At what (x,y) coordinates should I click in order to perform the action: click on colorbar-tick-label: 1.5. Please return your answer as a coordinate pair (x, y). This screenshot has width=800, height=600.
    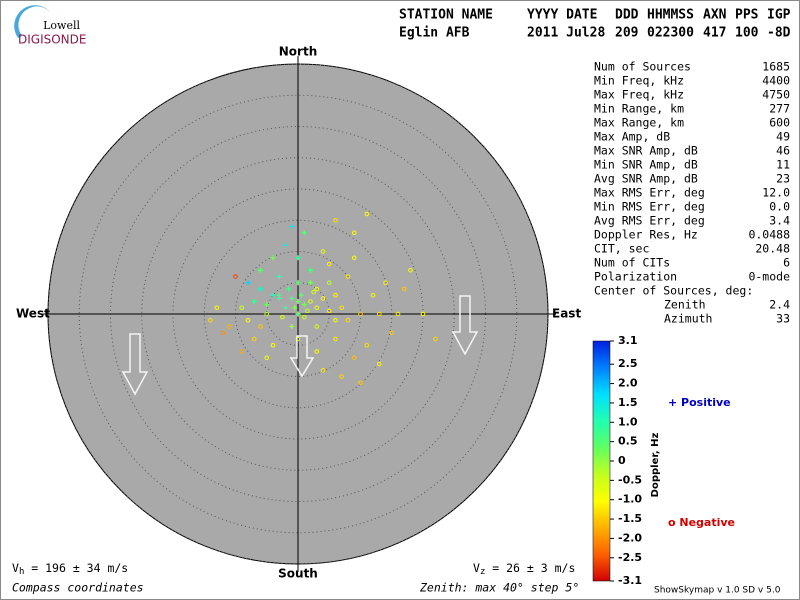
    Looking at the image, I should click on (628, 402).